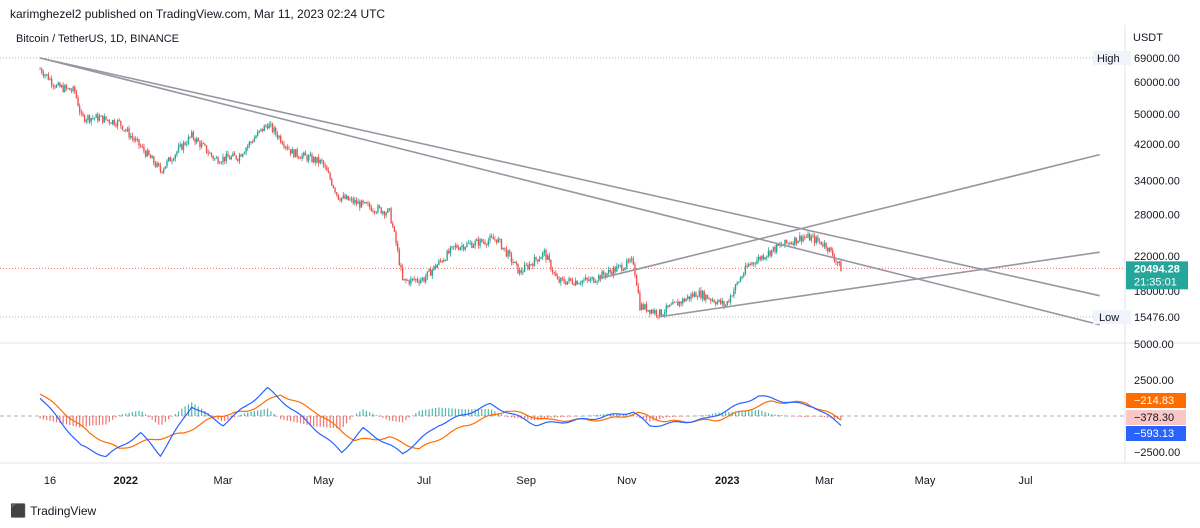  What do you see at coordinates (223, 481) in the screenshot?
I see `time-tick-label: Mar` at bounding box center [223, 481].